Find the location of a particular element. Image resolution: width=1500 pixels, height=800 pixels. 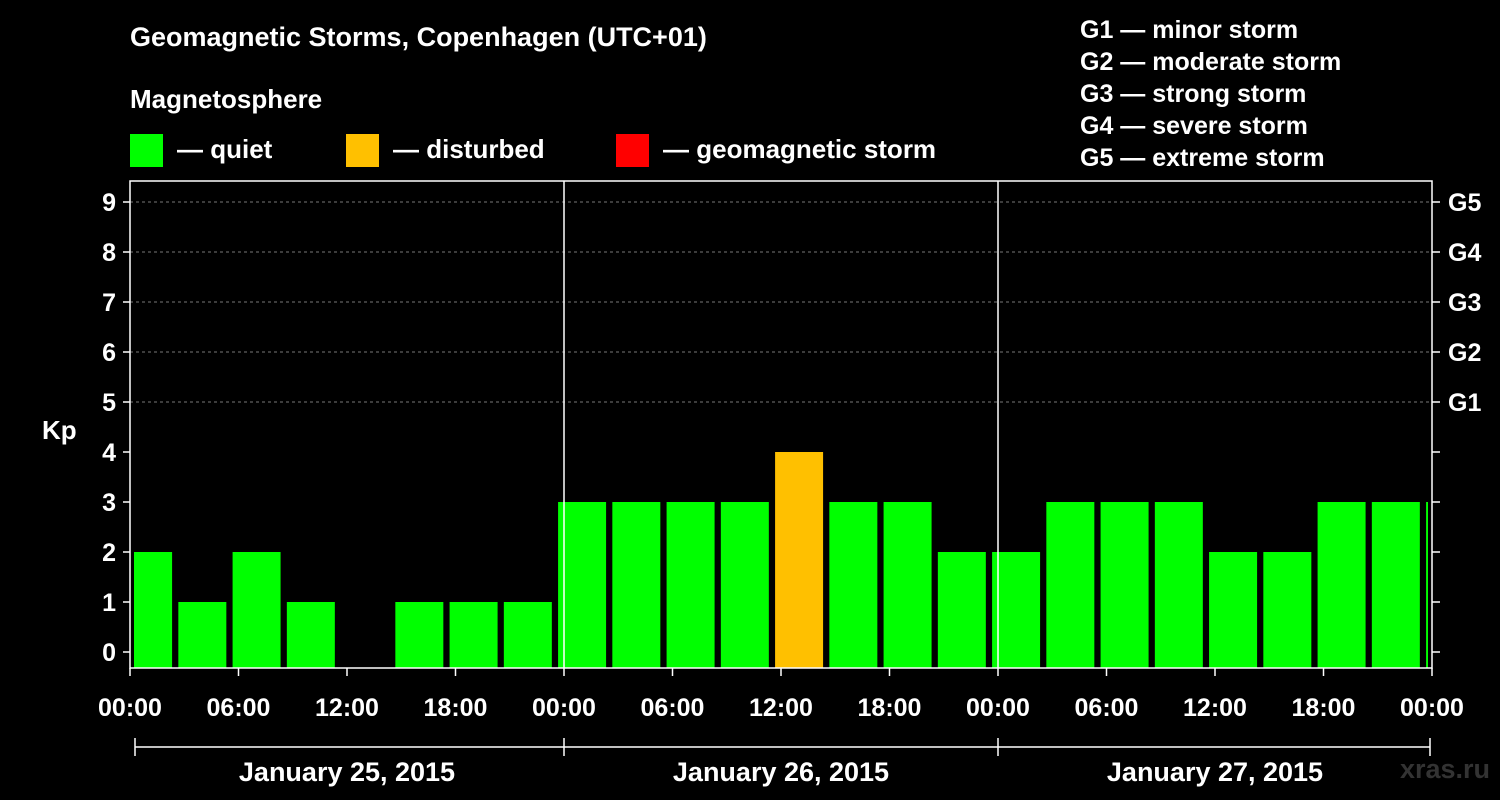

legend-label-quiet: — quiet is located at coordinates (225, 149).